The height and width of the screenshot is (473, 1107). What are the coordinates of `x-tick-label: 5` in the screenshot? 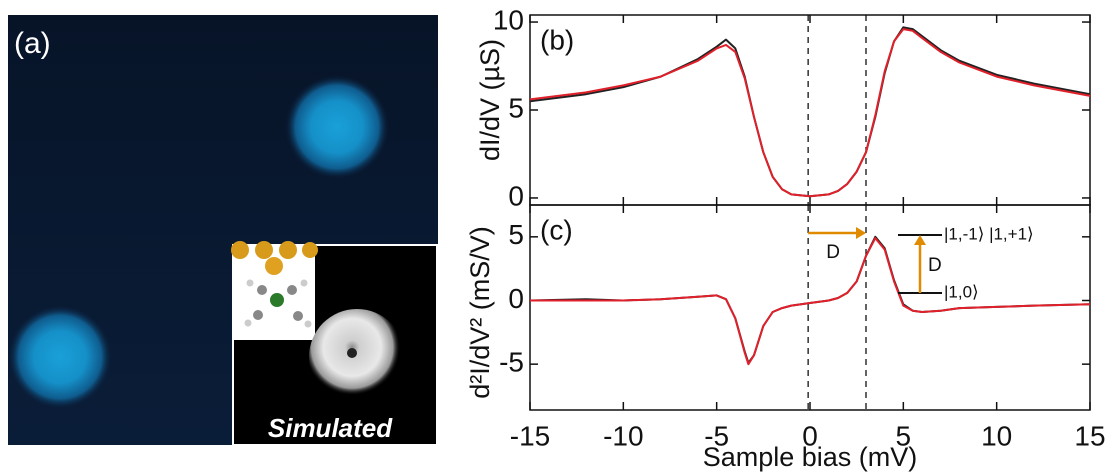 It's located at (904, 435).